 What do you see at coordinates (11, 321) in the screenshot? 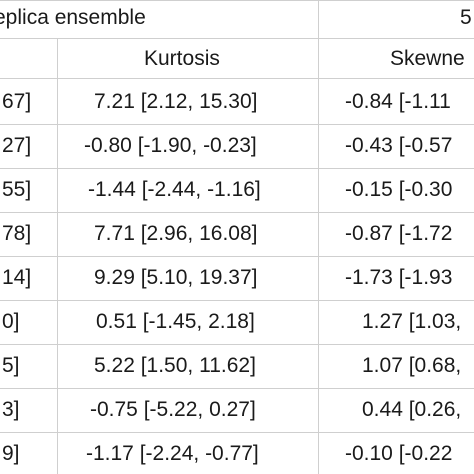
I see `table-cell-left: 0]` at bounding box center [11, 321].